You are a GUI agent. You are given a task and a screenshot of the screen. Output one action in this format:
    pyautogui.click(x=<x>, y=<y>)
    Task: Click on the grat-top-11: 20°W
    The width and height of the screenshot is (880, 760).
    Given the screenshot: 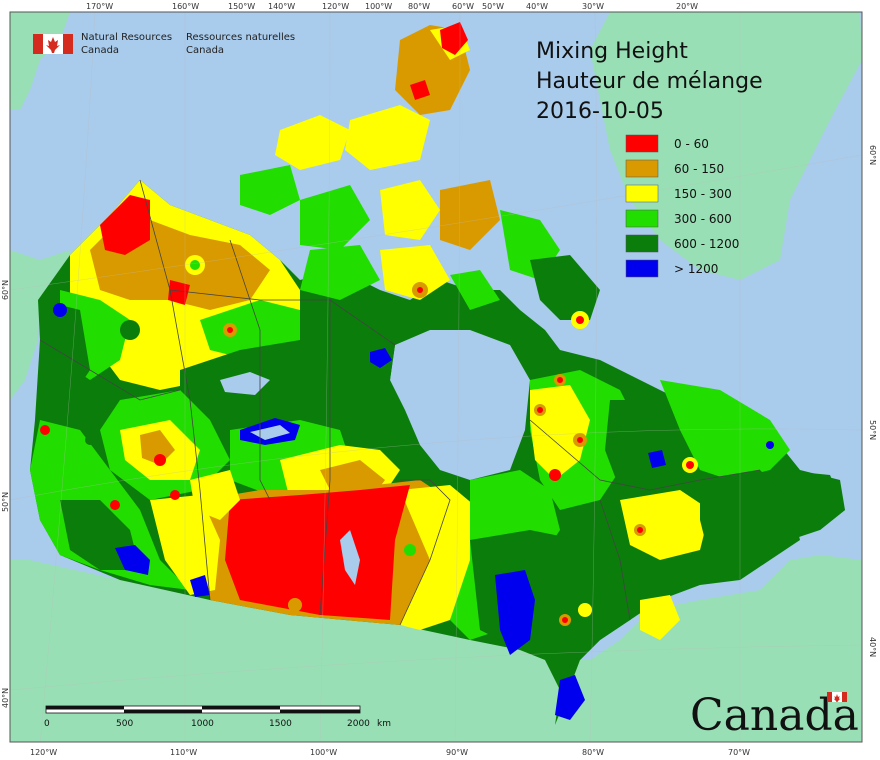 What is the action you would take?
    pyautogui.click(x=687, y=6)
    